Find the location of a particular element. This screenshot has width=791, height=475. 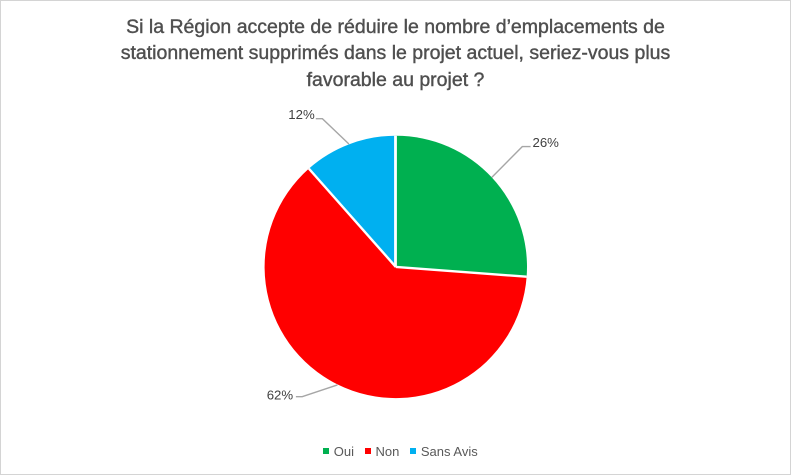

svg-text: 62% is located at coordinates (280, 394).